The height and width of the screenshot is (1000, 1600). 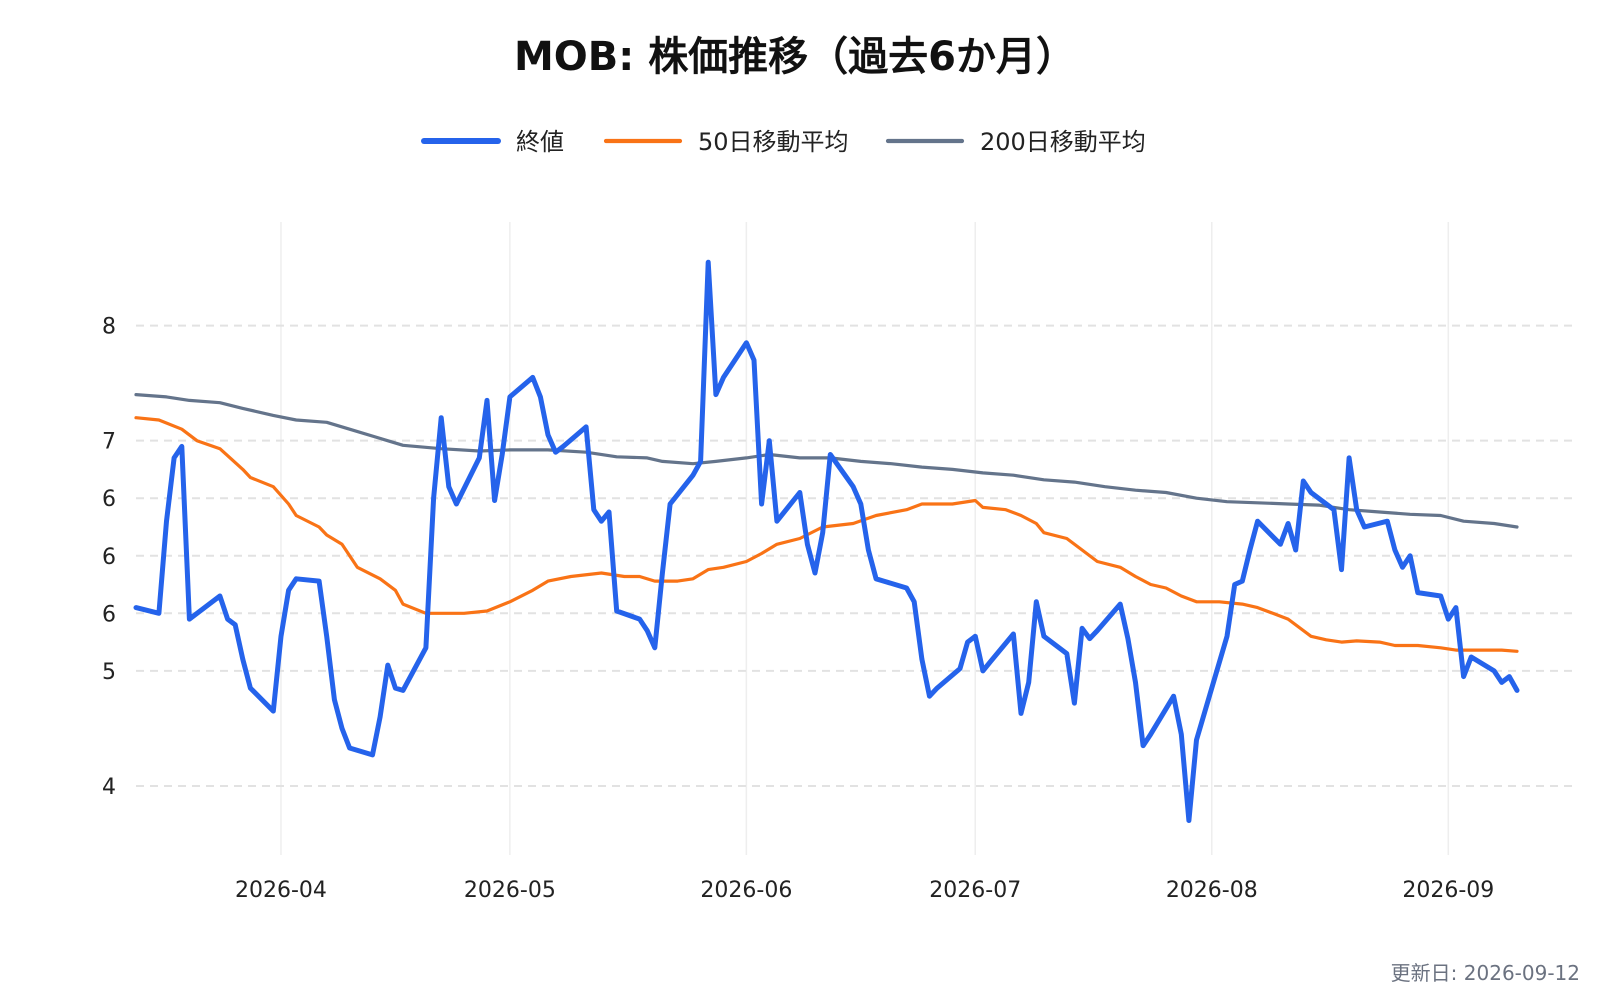 I want to click on y-tick-label: 5, so click(x=109, y=672).